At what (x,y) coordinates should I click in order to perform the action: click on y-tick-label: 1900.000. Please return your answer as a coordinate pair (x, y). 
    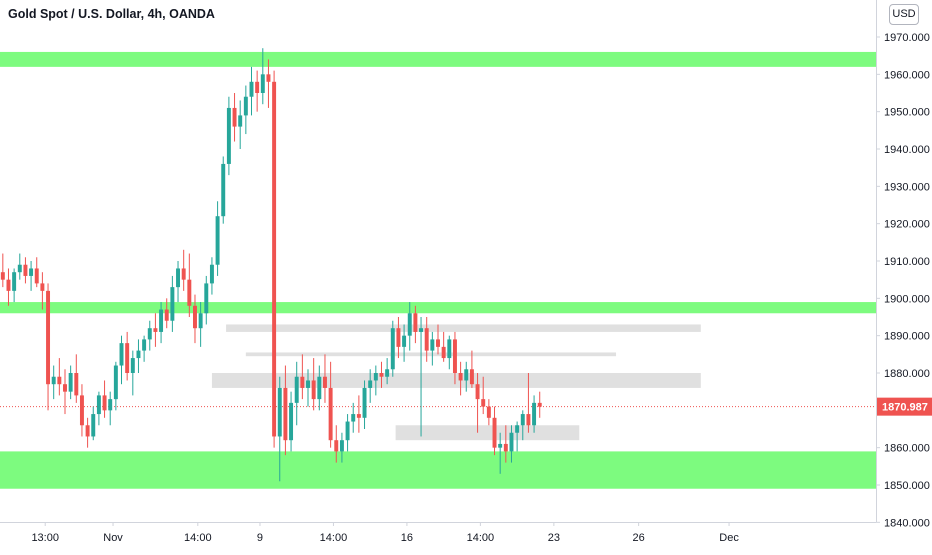
    Looking at the image, I should click on (907, 299).